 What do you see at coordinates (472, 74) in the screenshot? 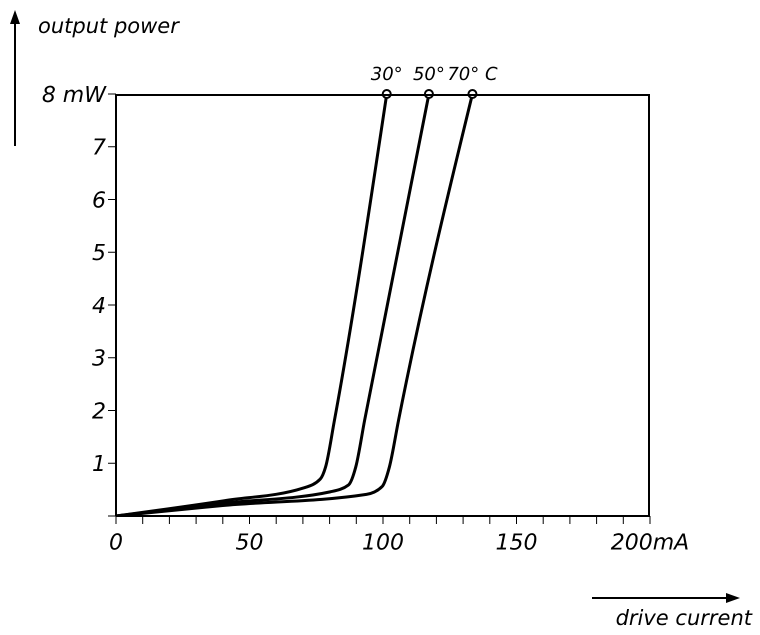
I see `series-label: 70° C` at bounding box center [472, 74].